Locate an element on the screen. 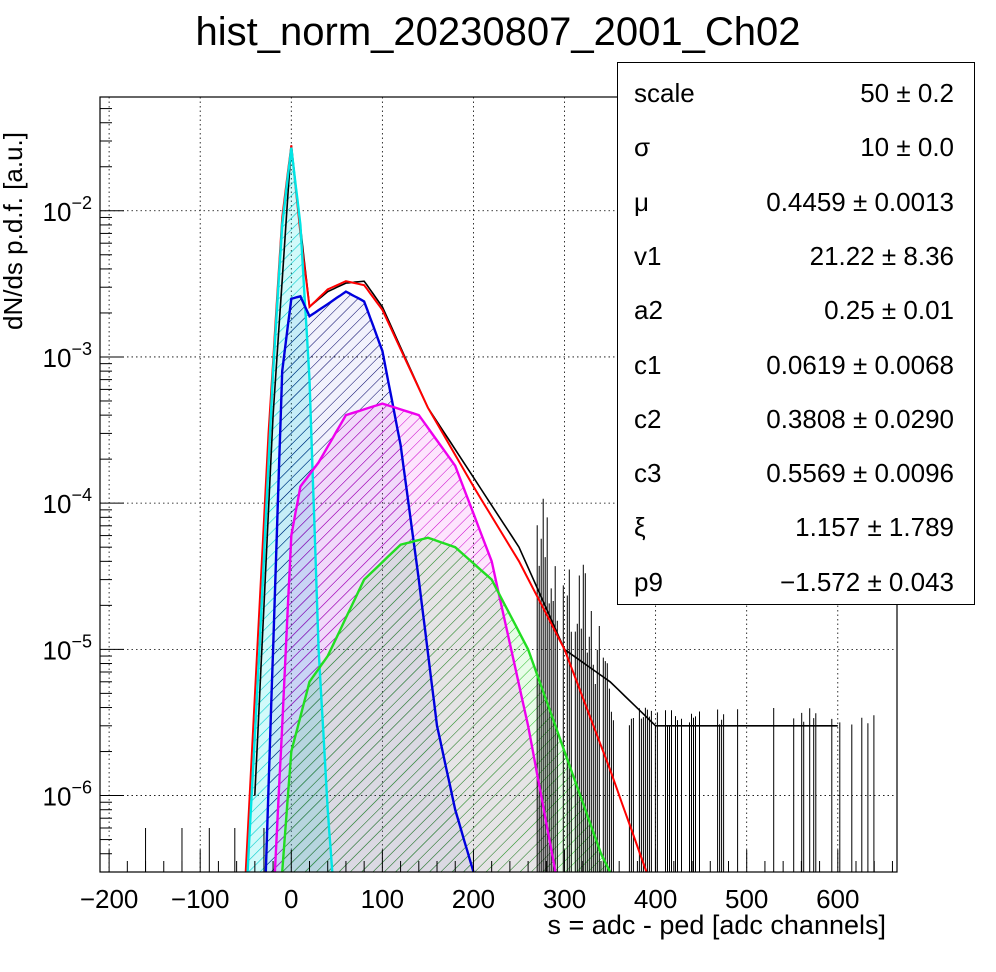 This screenshot has width=996, height=972. x-tick-label: 100 is located at coordinates (382, 899).